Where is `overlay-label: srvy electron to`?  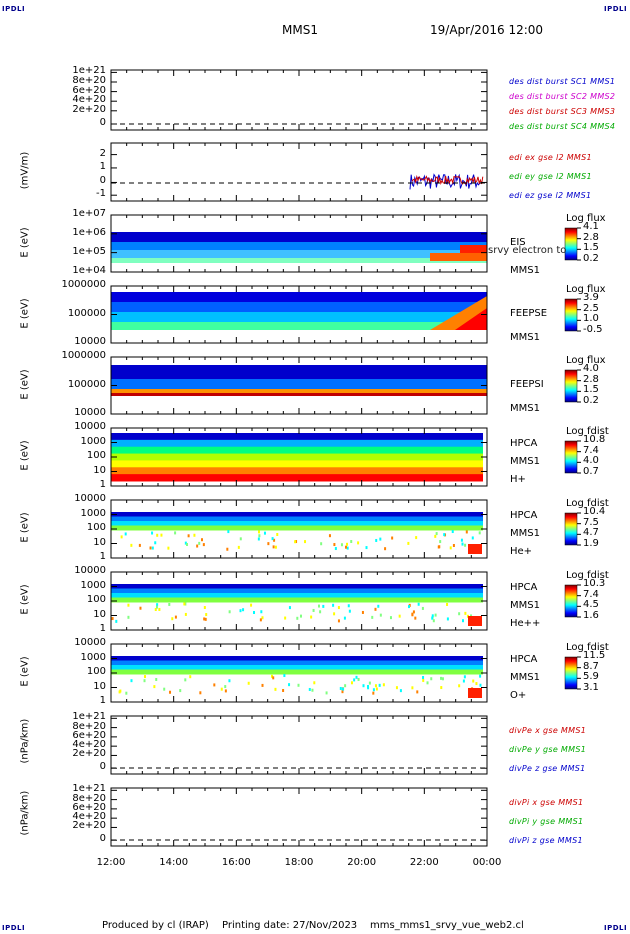 overlay-label: srvy electron to is located at coordinates (527, 250).